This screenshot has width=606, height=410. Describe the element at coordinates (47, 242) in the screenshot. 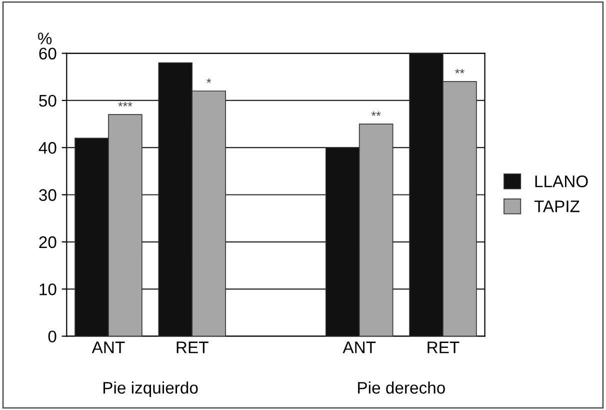

I see `y-tick-label: 20` at that location.